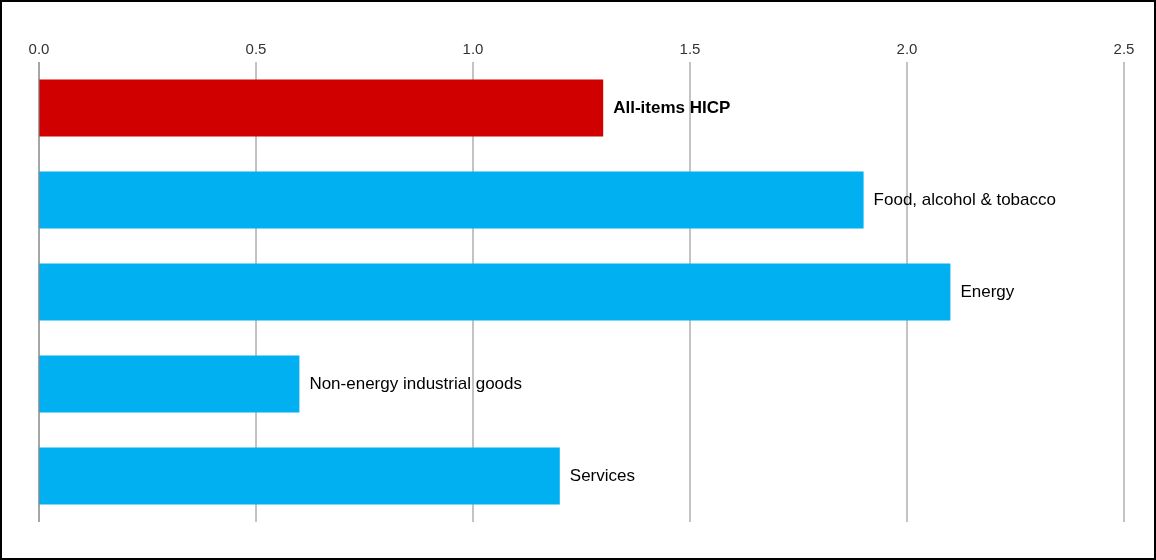 Image resolution: width=1156 pixels, height=560 pixels. What do you see at coordinates (672, 108) in the screenshot?
I see `y-tick-label: All-items HICP` at bounding box center [672, 108].